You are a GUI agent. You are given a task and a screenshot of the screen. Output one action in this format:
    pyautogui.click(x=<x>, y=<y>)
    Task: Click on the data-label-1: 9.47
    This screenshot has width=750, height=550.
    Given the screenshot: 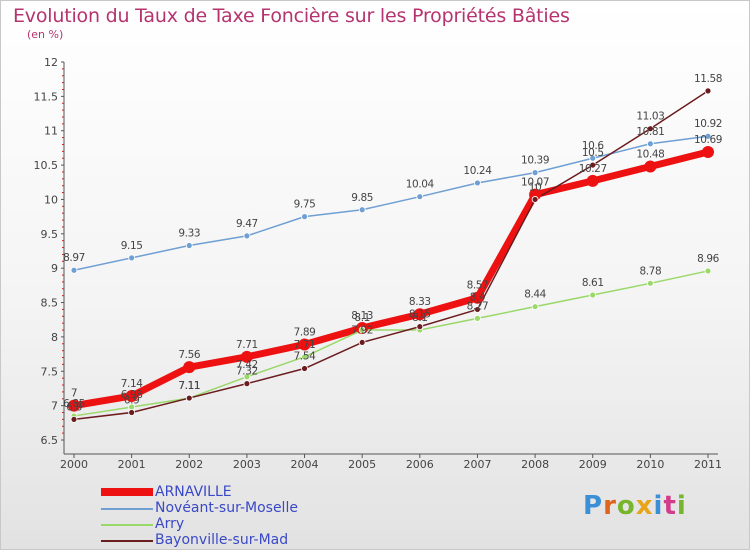 What is the action you would take?
    pyautogui.click(x=247, y=224)
    